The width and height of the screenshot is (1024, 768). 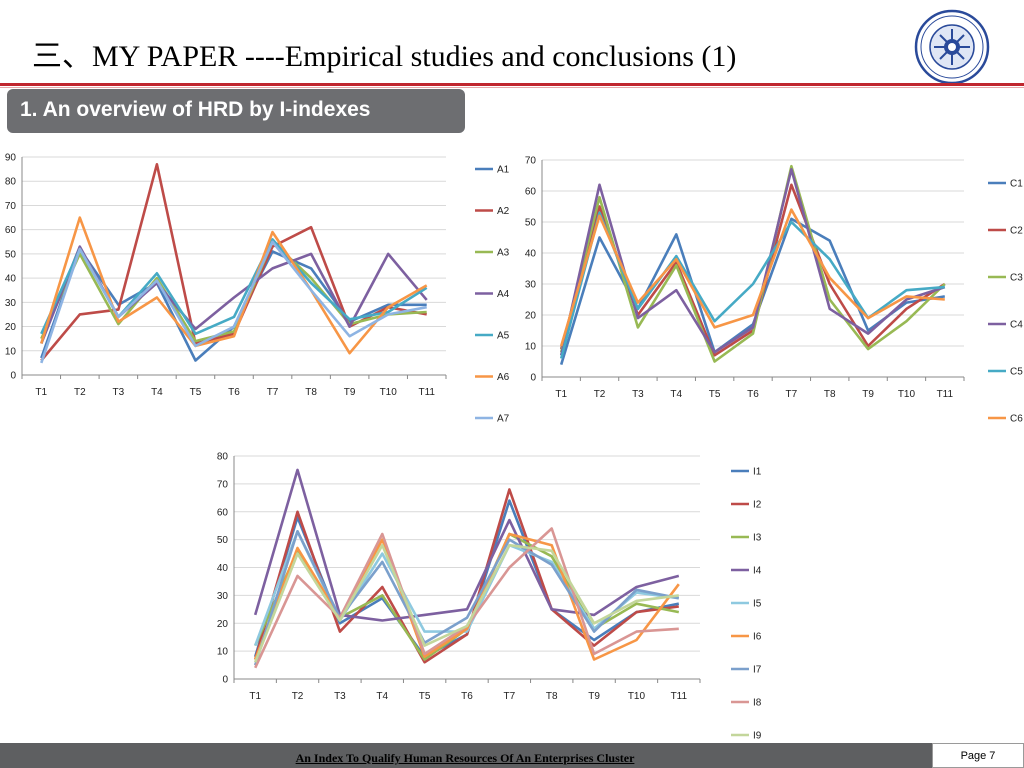 I want to click on legend-label-a6: A6, so click(x=503, y=377).